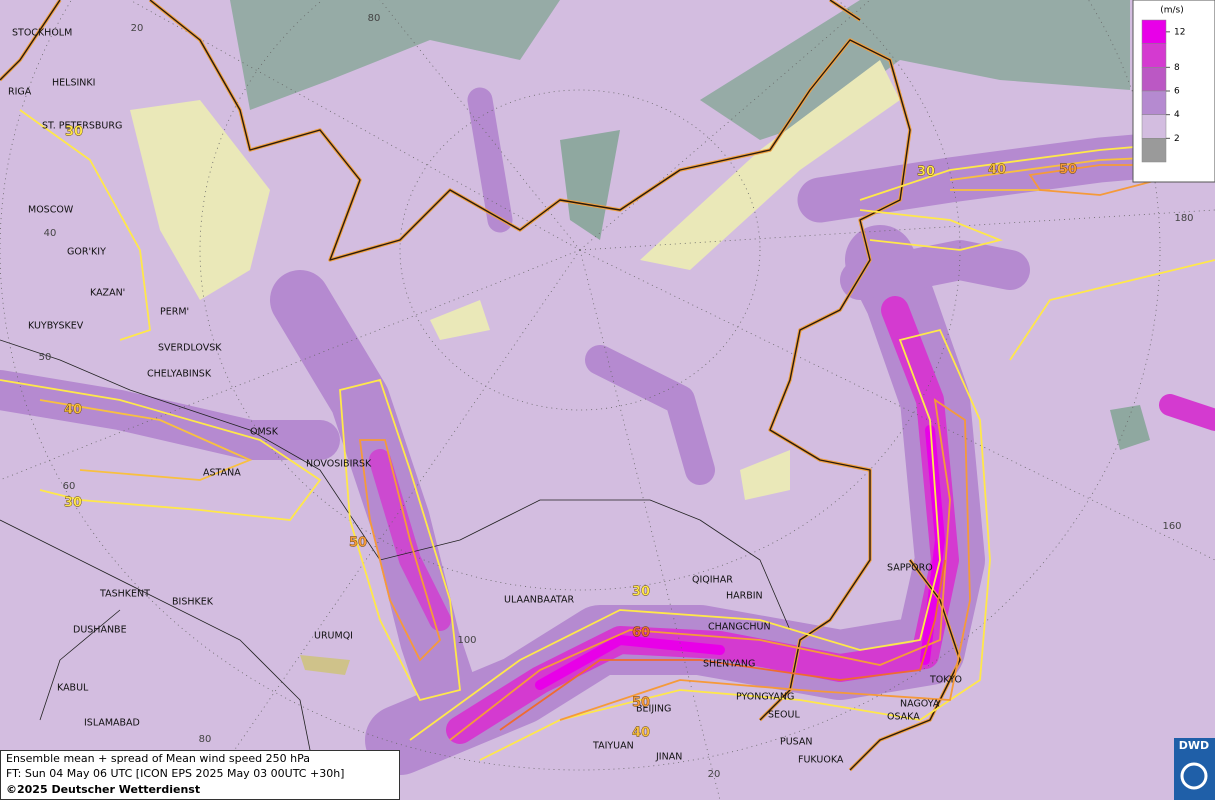  I want to click on city-label: CHANGCHUN, so click(739, 627).